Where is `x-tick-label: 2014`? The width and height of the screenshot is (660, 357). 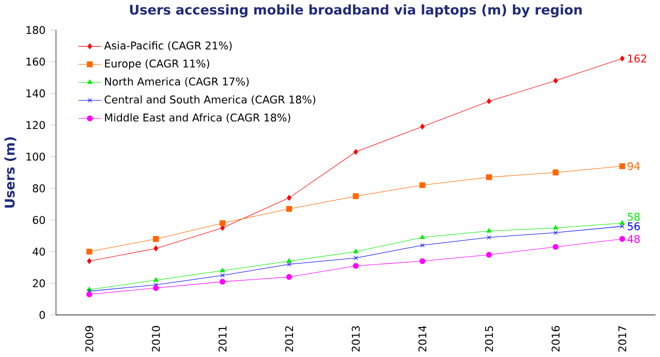 x-tick-label: 2014 is located at coordinates (422, 339).